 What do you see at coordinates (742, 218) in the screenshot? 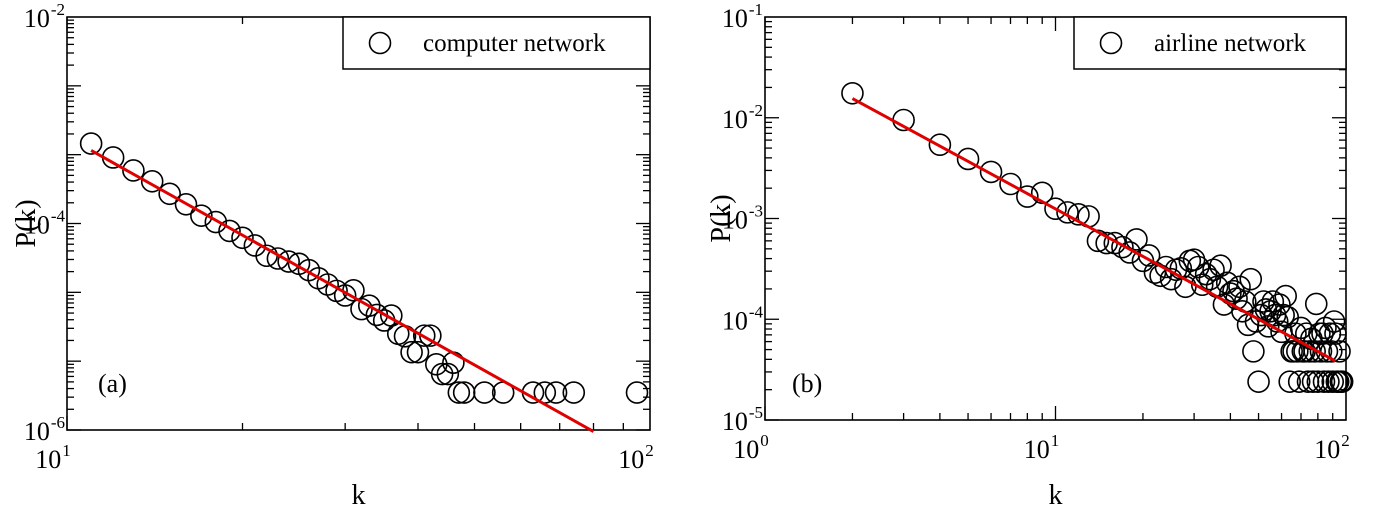
I see `y-tick-label: 10⁻³` at bounding box center [742, 218].